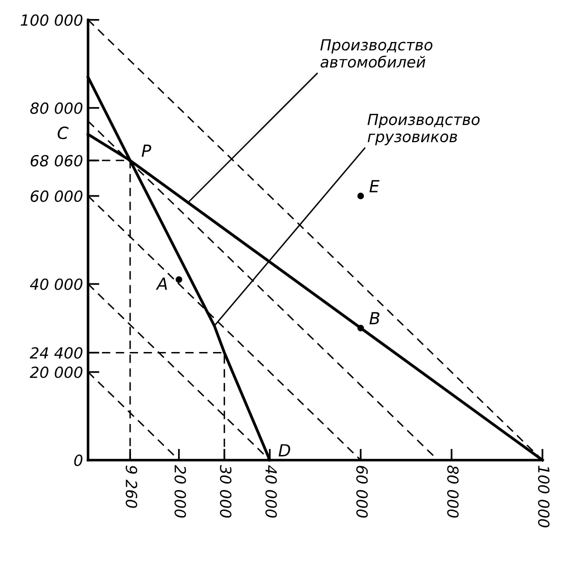  I want to click on annotation: D, so click(284, 450).